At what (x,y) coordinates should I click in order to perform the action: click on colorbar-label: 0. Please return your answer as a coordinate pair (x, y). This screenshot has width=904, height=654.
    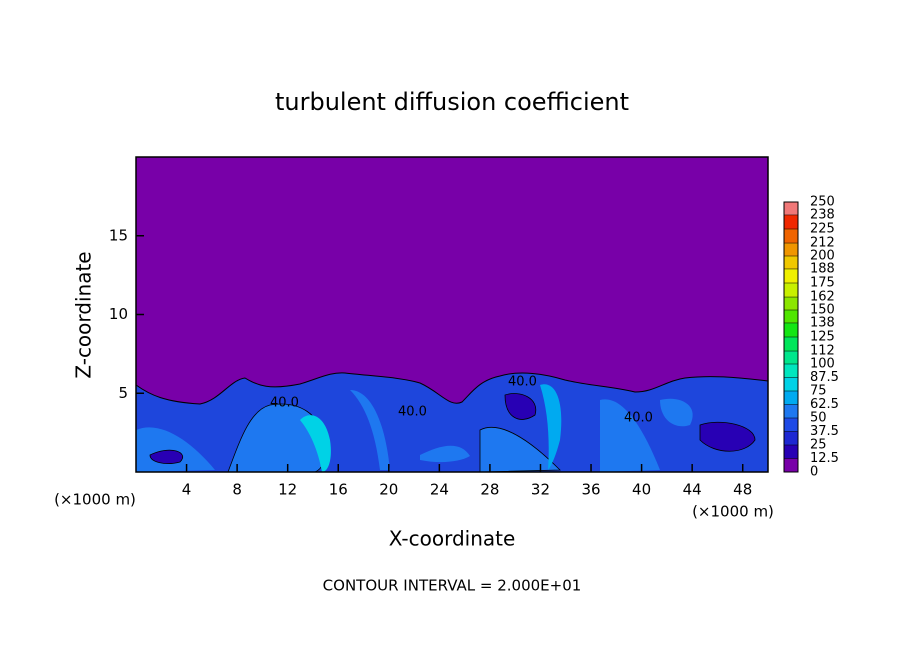
    Looking at the image, I should click on (814, 472).